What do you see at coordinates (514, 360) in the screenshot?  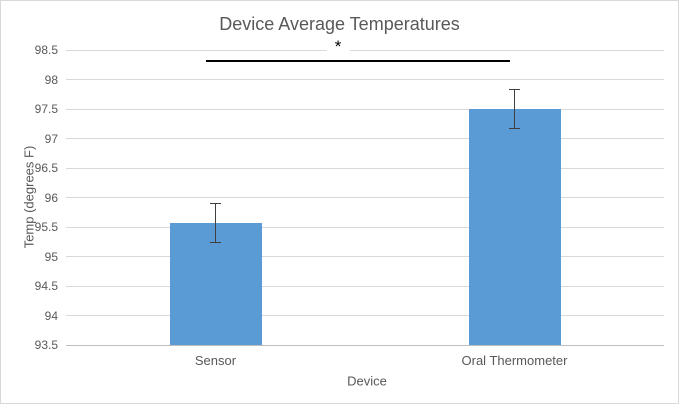 I see `x-tick-label-oral-thermometer: Oral Thermometer` at bounding box center [514, 360].